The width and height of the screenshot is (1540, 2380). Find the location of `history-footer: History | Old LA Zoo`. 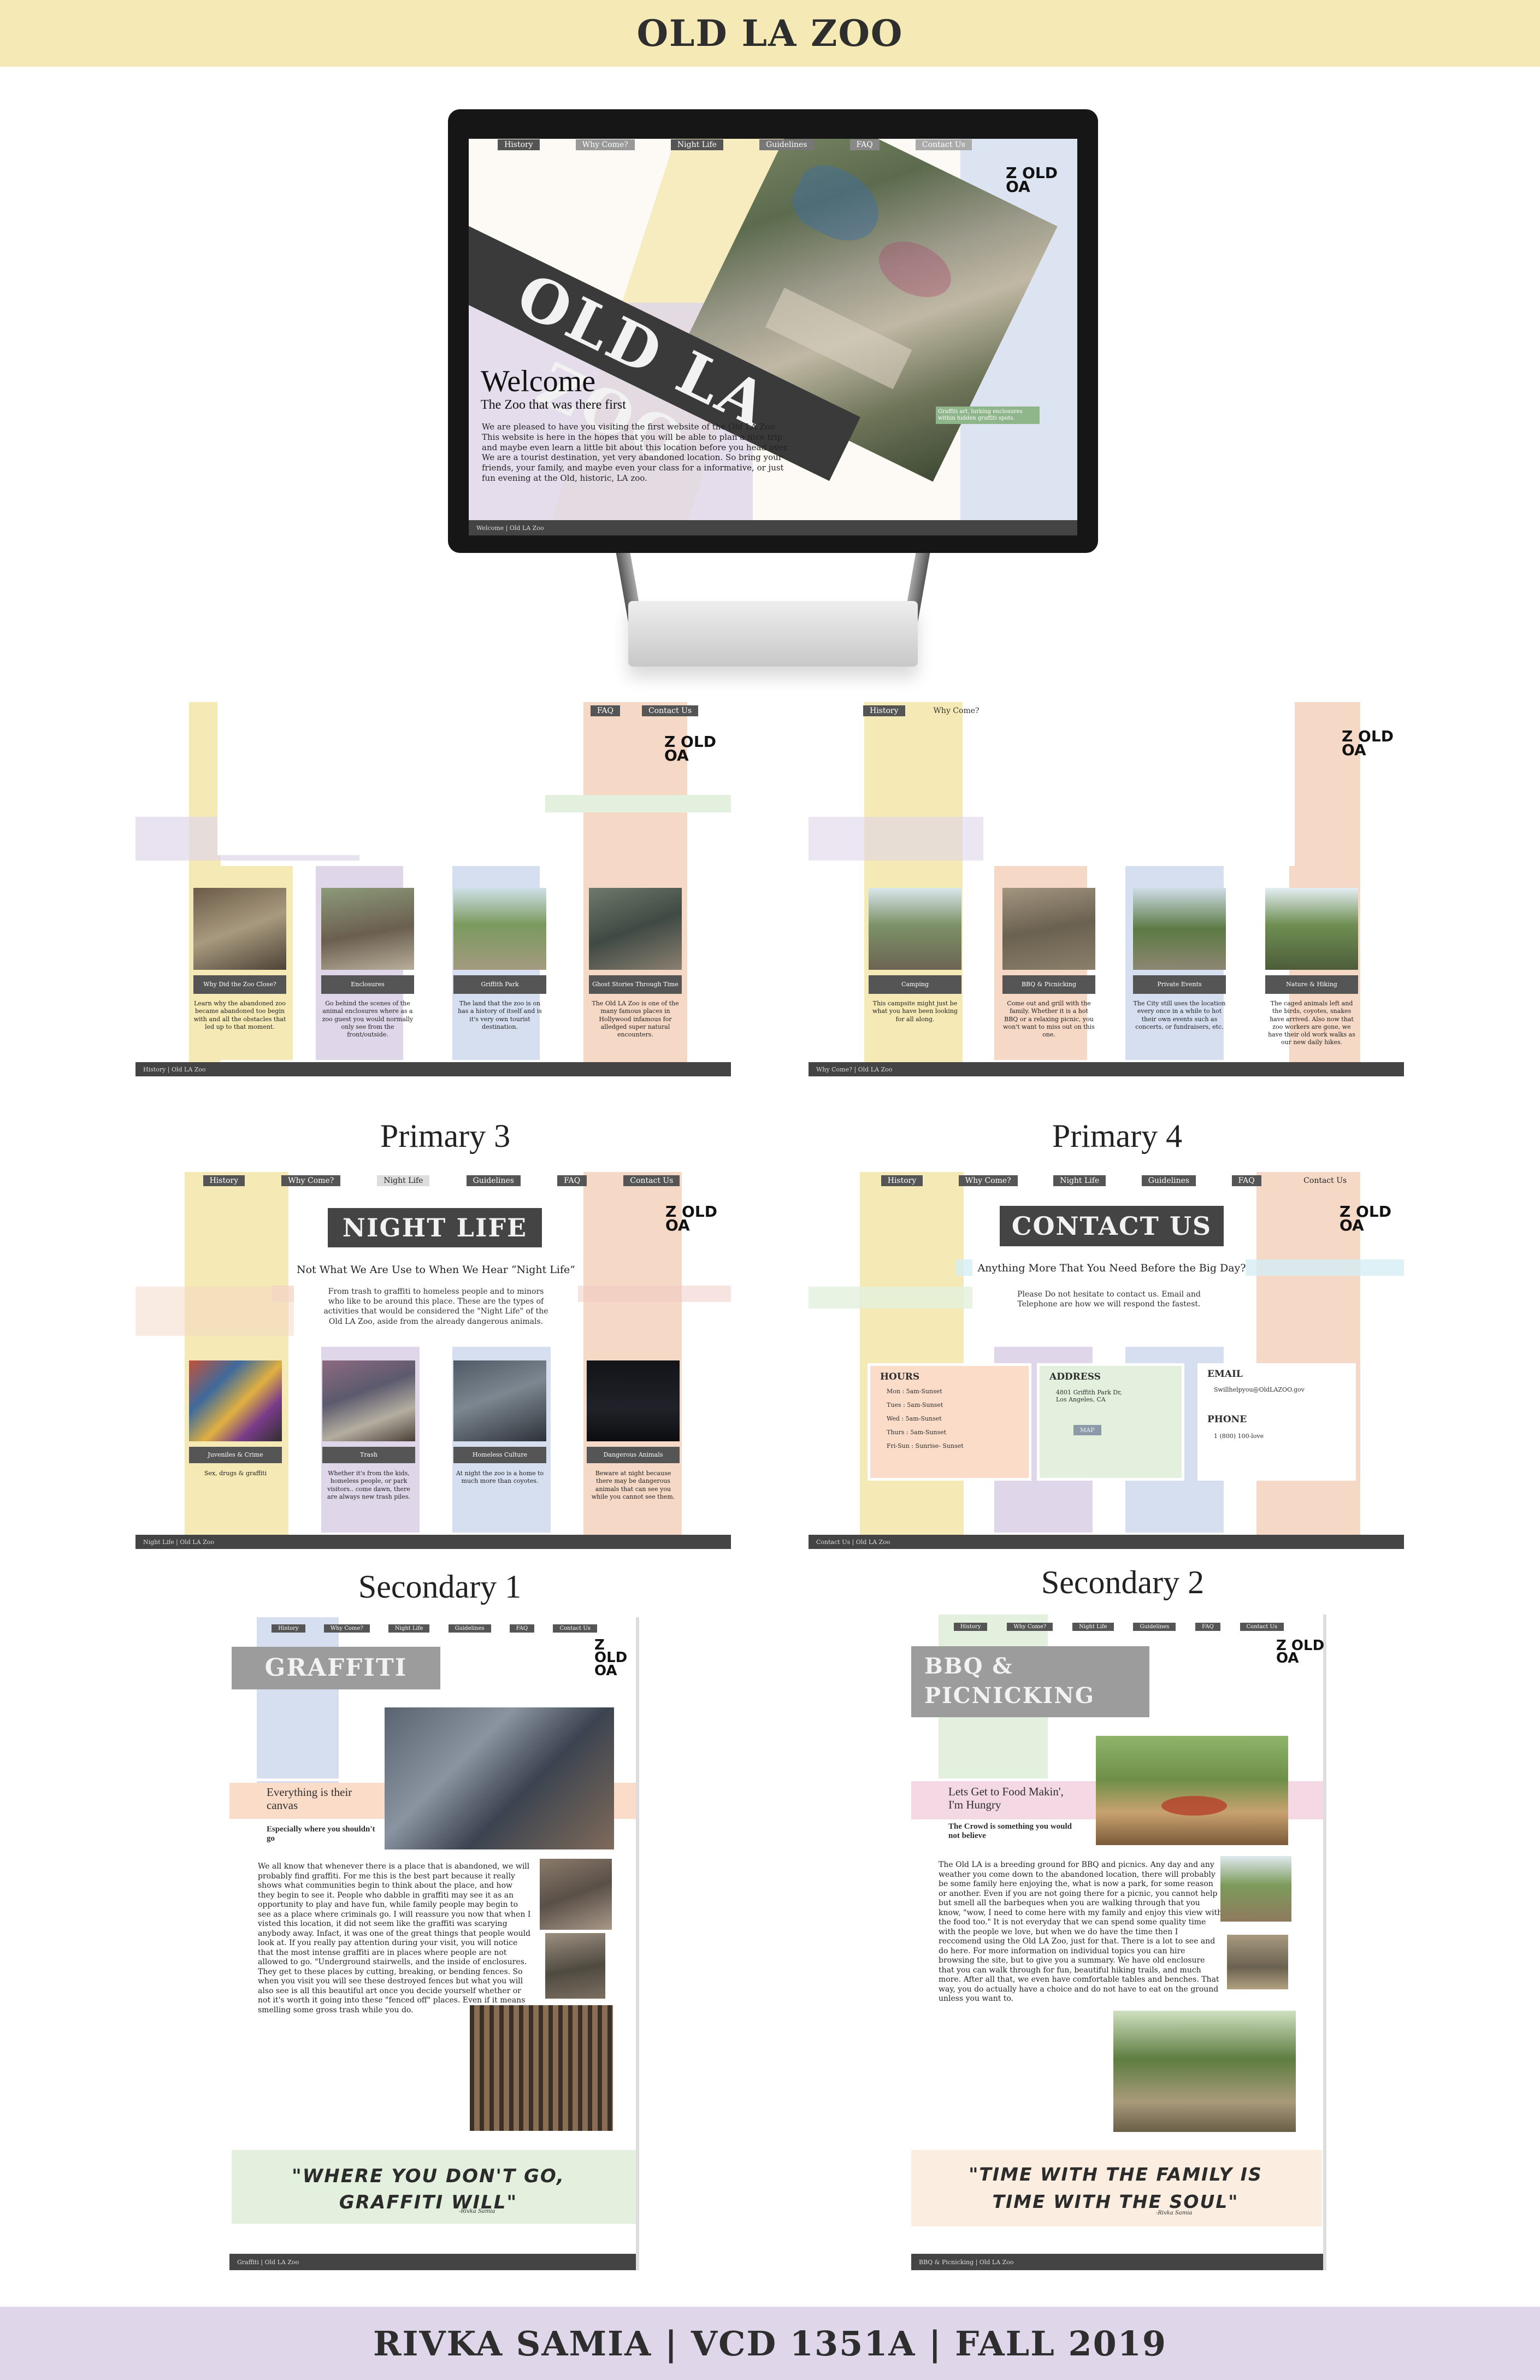

history-footer: History | Old LA Zoo is located at coordinates (433, 1069).